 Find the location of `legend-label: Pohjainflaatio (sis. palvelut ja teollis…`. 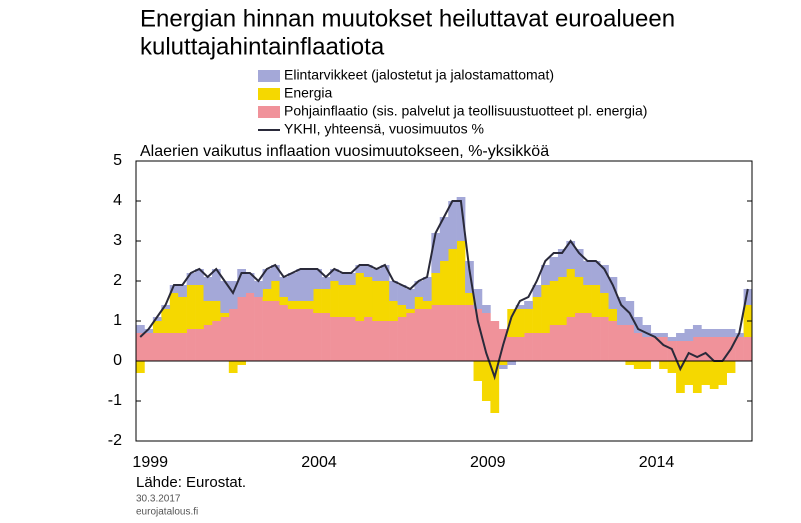

legend-label: Pohjainflaatio (sis. palvelut ja teollis… is located at coordinates (465, 111).